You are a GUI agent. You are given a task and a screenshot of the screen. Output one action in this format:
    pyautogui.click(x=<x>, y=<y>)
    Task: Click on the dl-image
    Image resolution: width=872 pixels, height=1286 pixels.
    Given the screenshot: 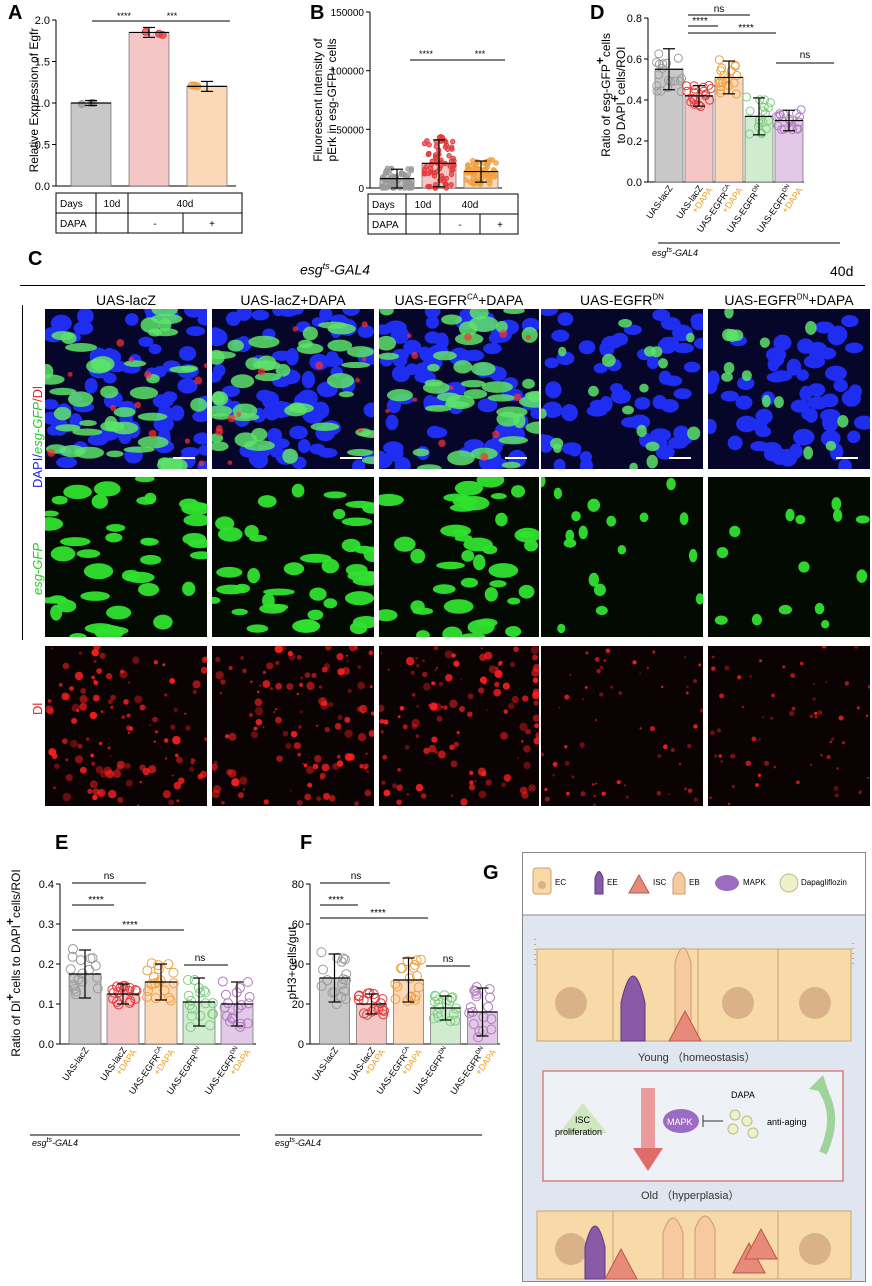 What is the action you would take?
    pyautogui.click(x=459, y=726)
    